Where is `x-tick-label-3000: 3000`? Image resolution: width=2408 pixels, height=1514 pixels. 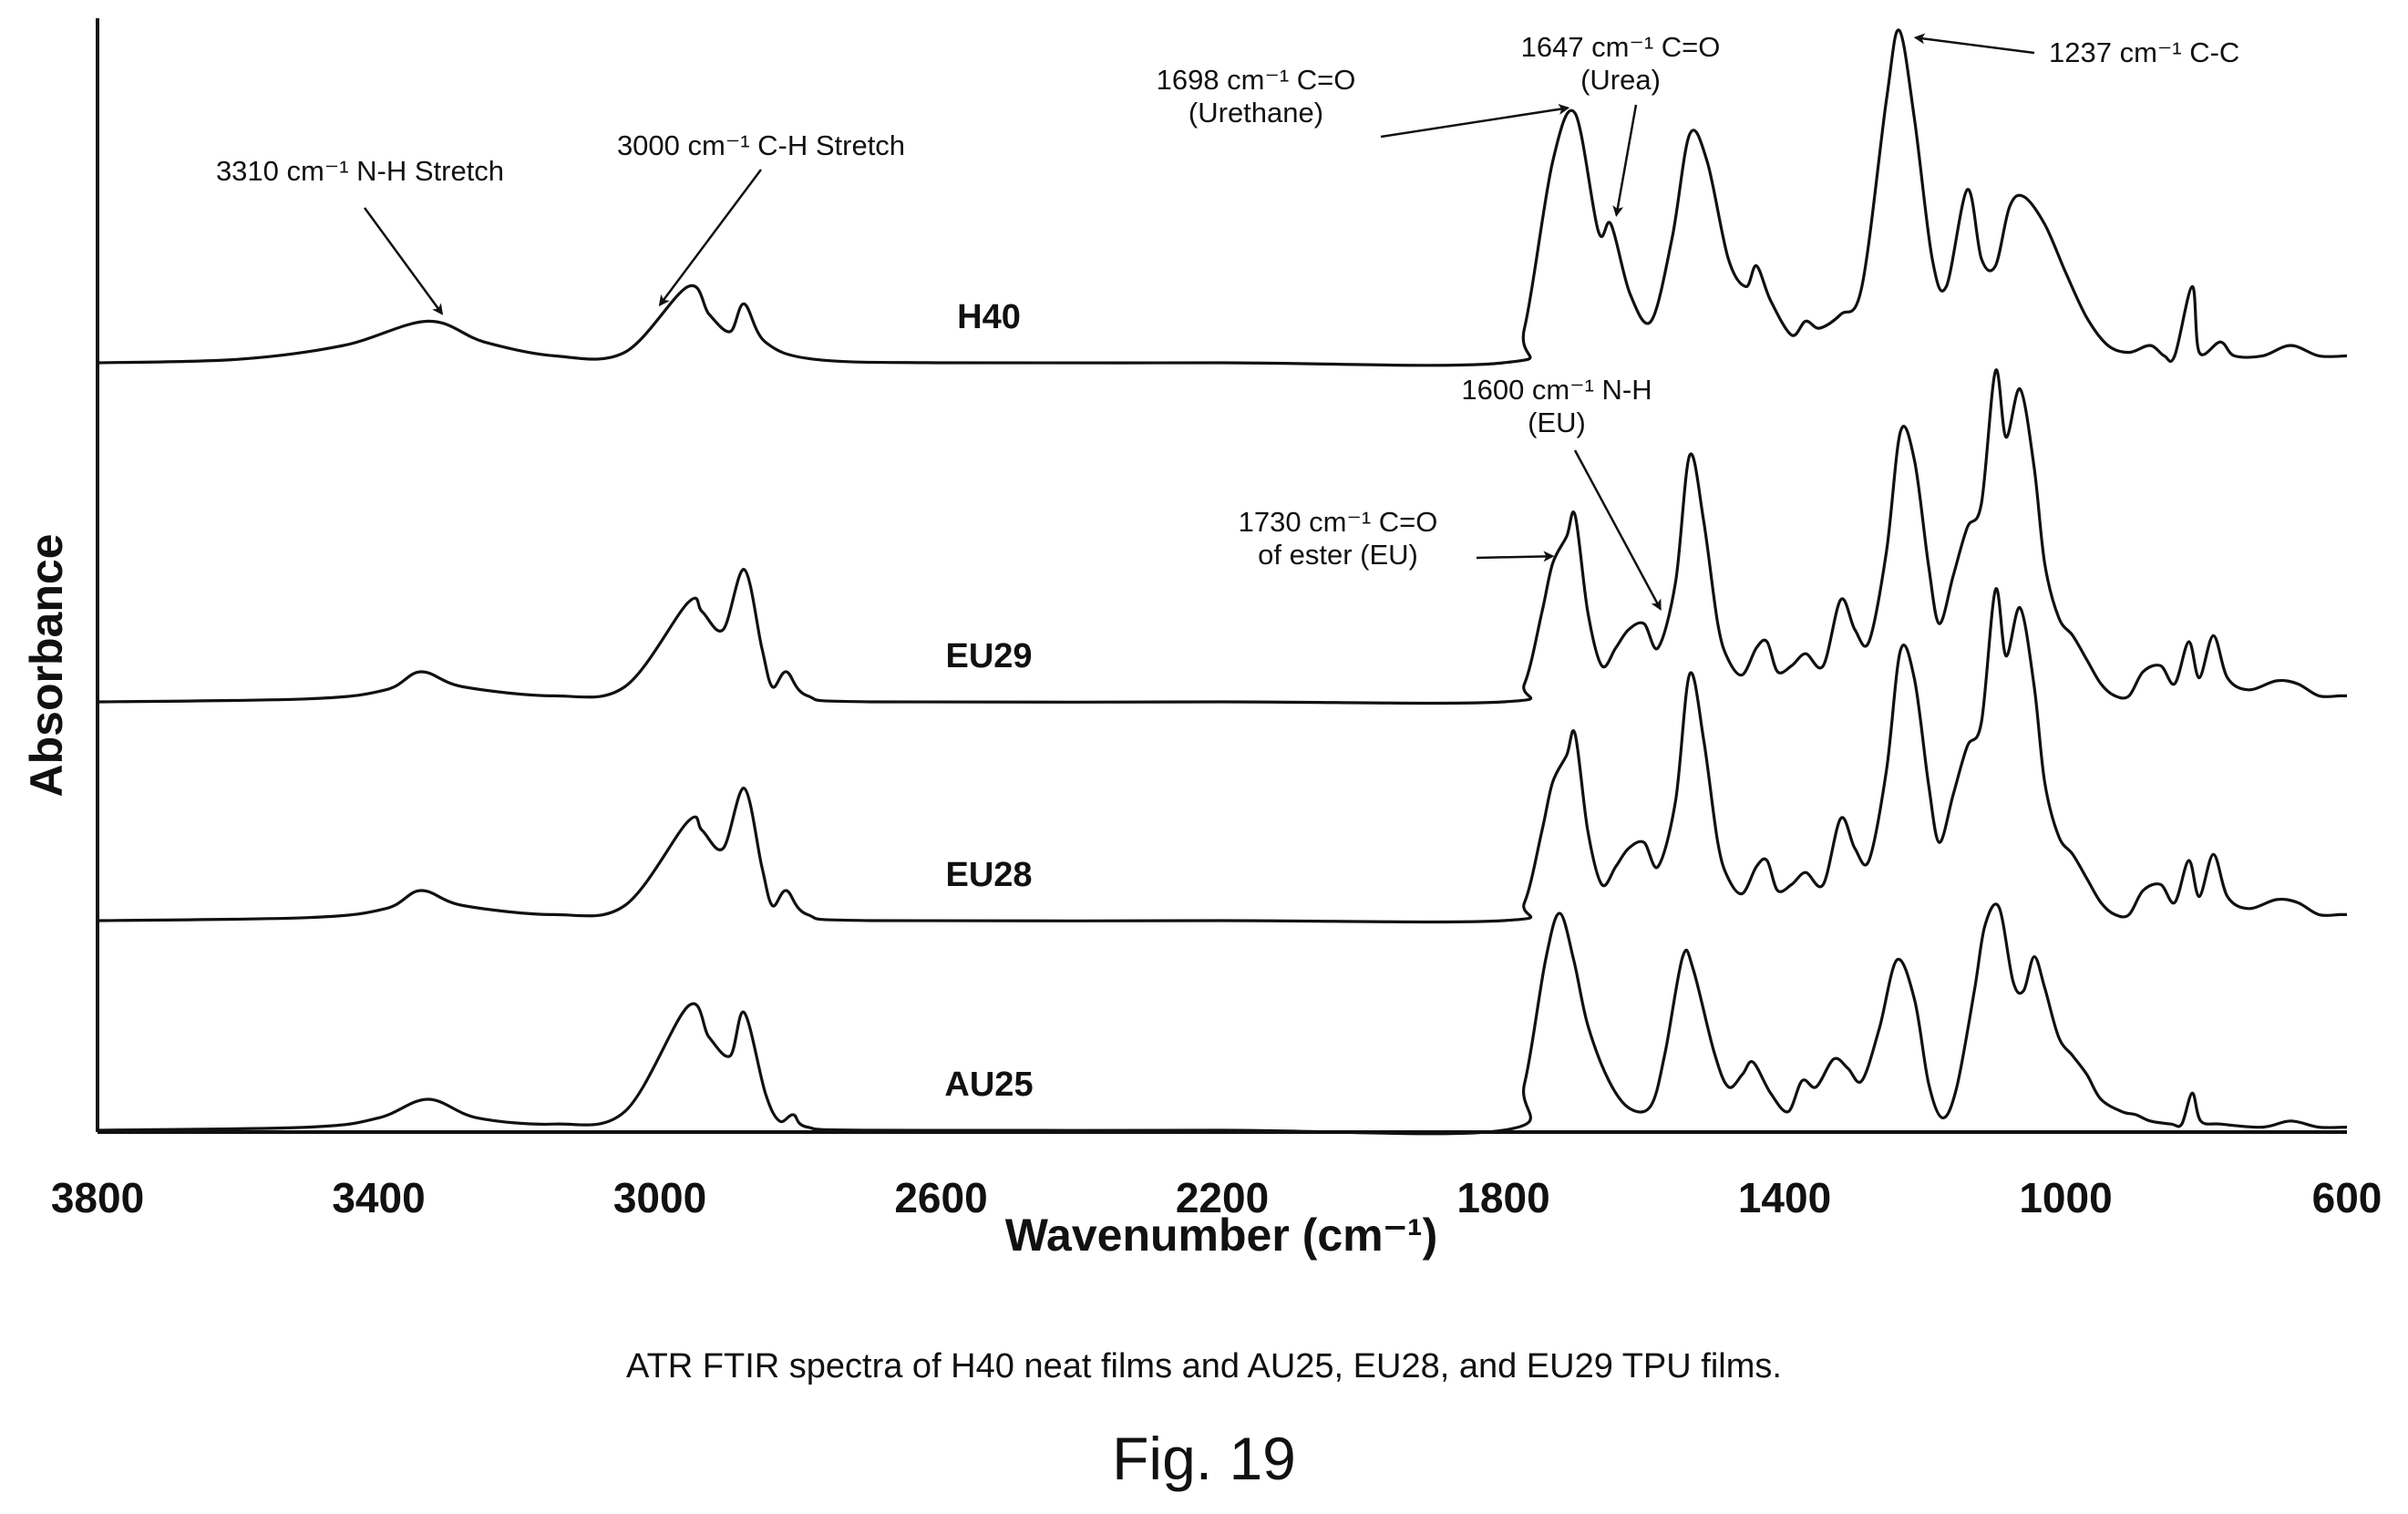
x-tick-label-3000: 3000 is located at coordinates (660, 1197).